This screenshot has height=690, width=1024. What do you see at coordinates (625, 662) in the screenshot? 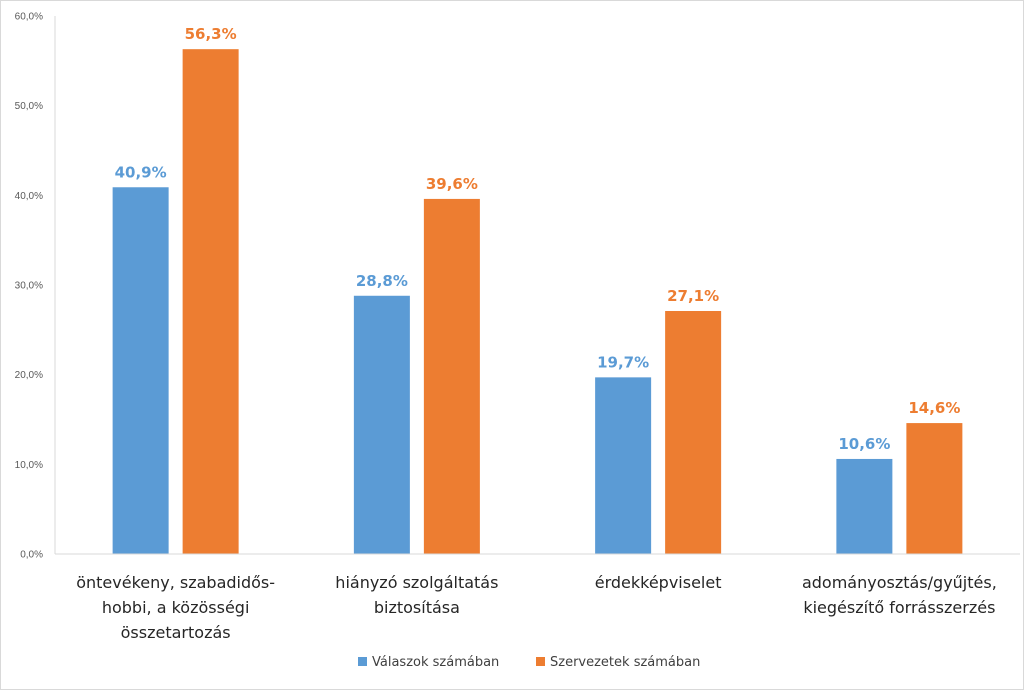
I see `legend-entry: Szervezetek számában` at bounding box center [625, 662].